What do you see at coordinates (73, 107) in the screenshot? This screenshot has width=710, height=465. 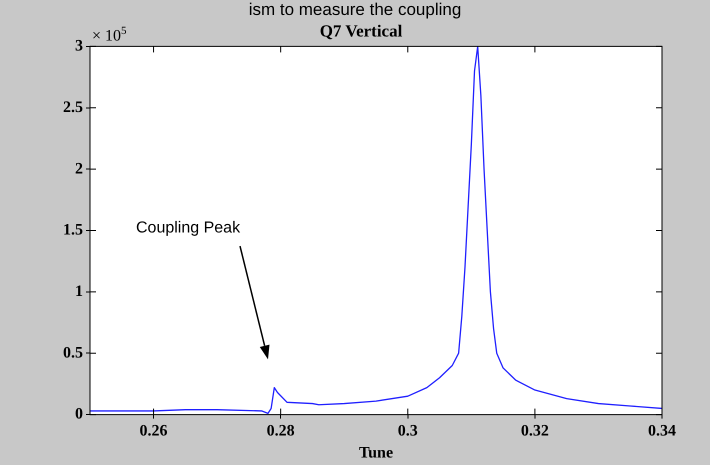 I see `y-tick-label: 2.5` at bounding box center [73, 107].